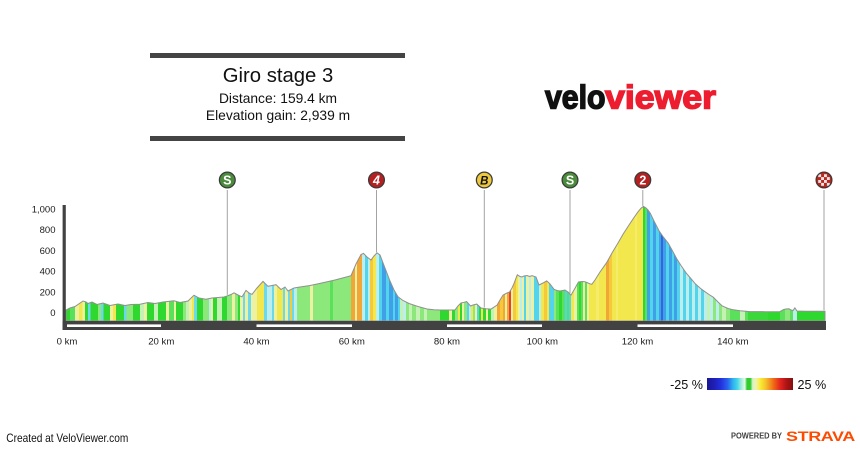  What do you see at coordinates (67, 342) in the screenshot?
I see `svg-text: 0 km` at bounding box center [67, 342].